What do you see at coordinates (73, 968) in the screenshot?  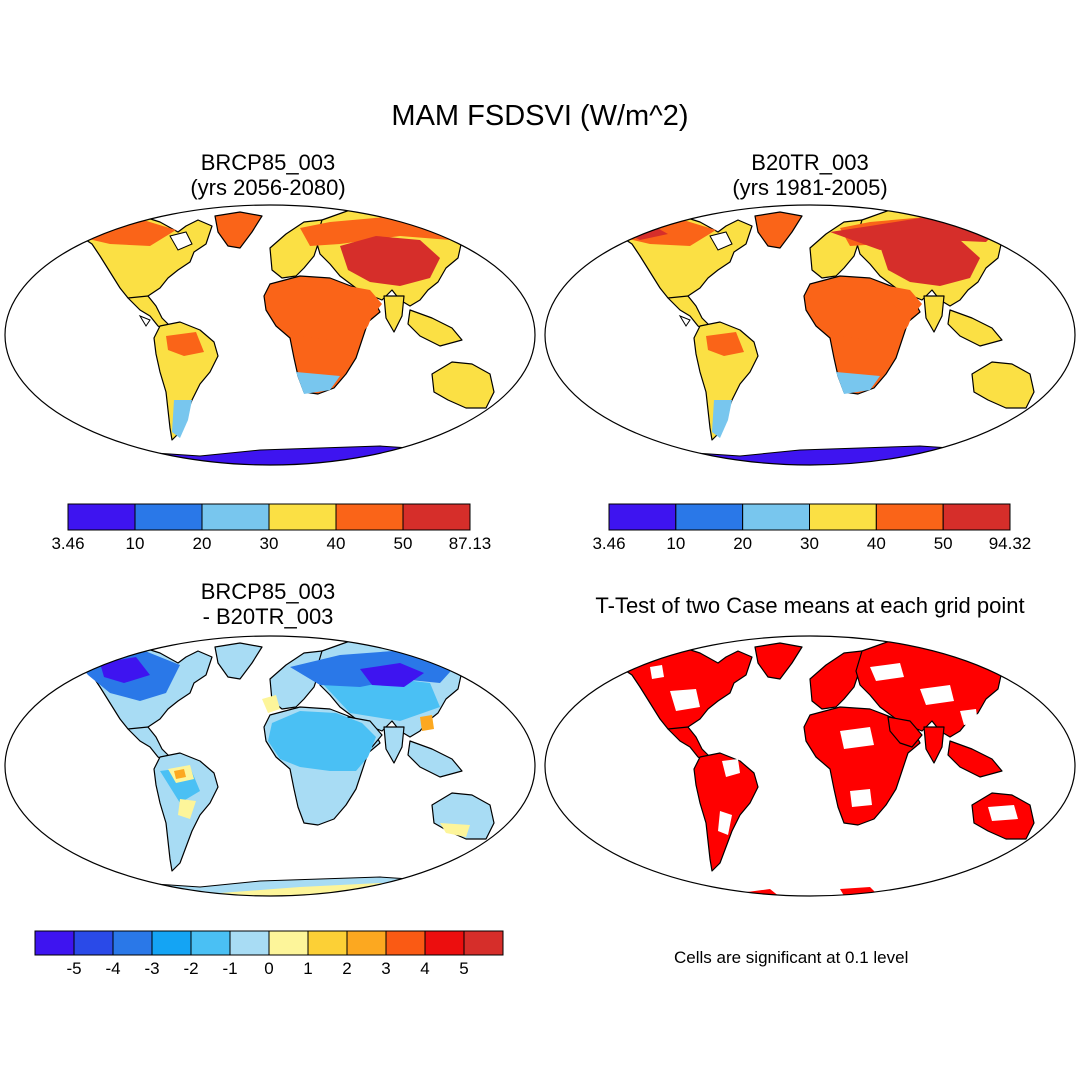 I see `colorbar-tick-label: -5` at bounding box center [73, 968].